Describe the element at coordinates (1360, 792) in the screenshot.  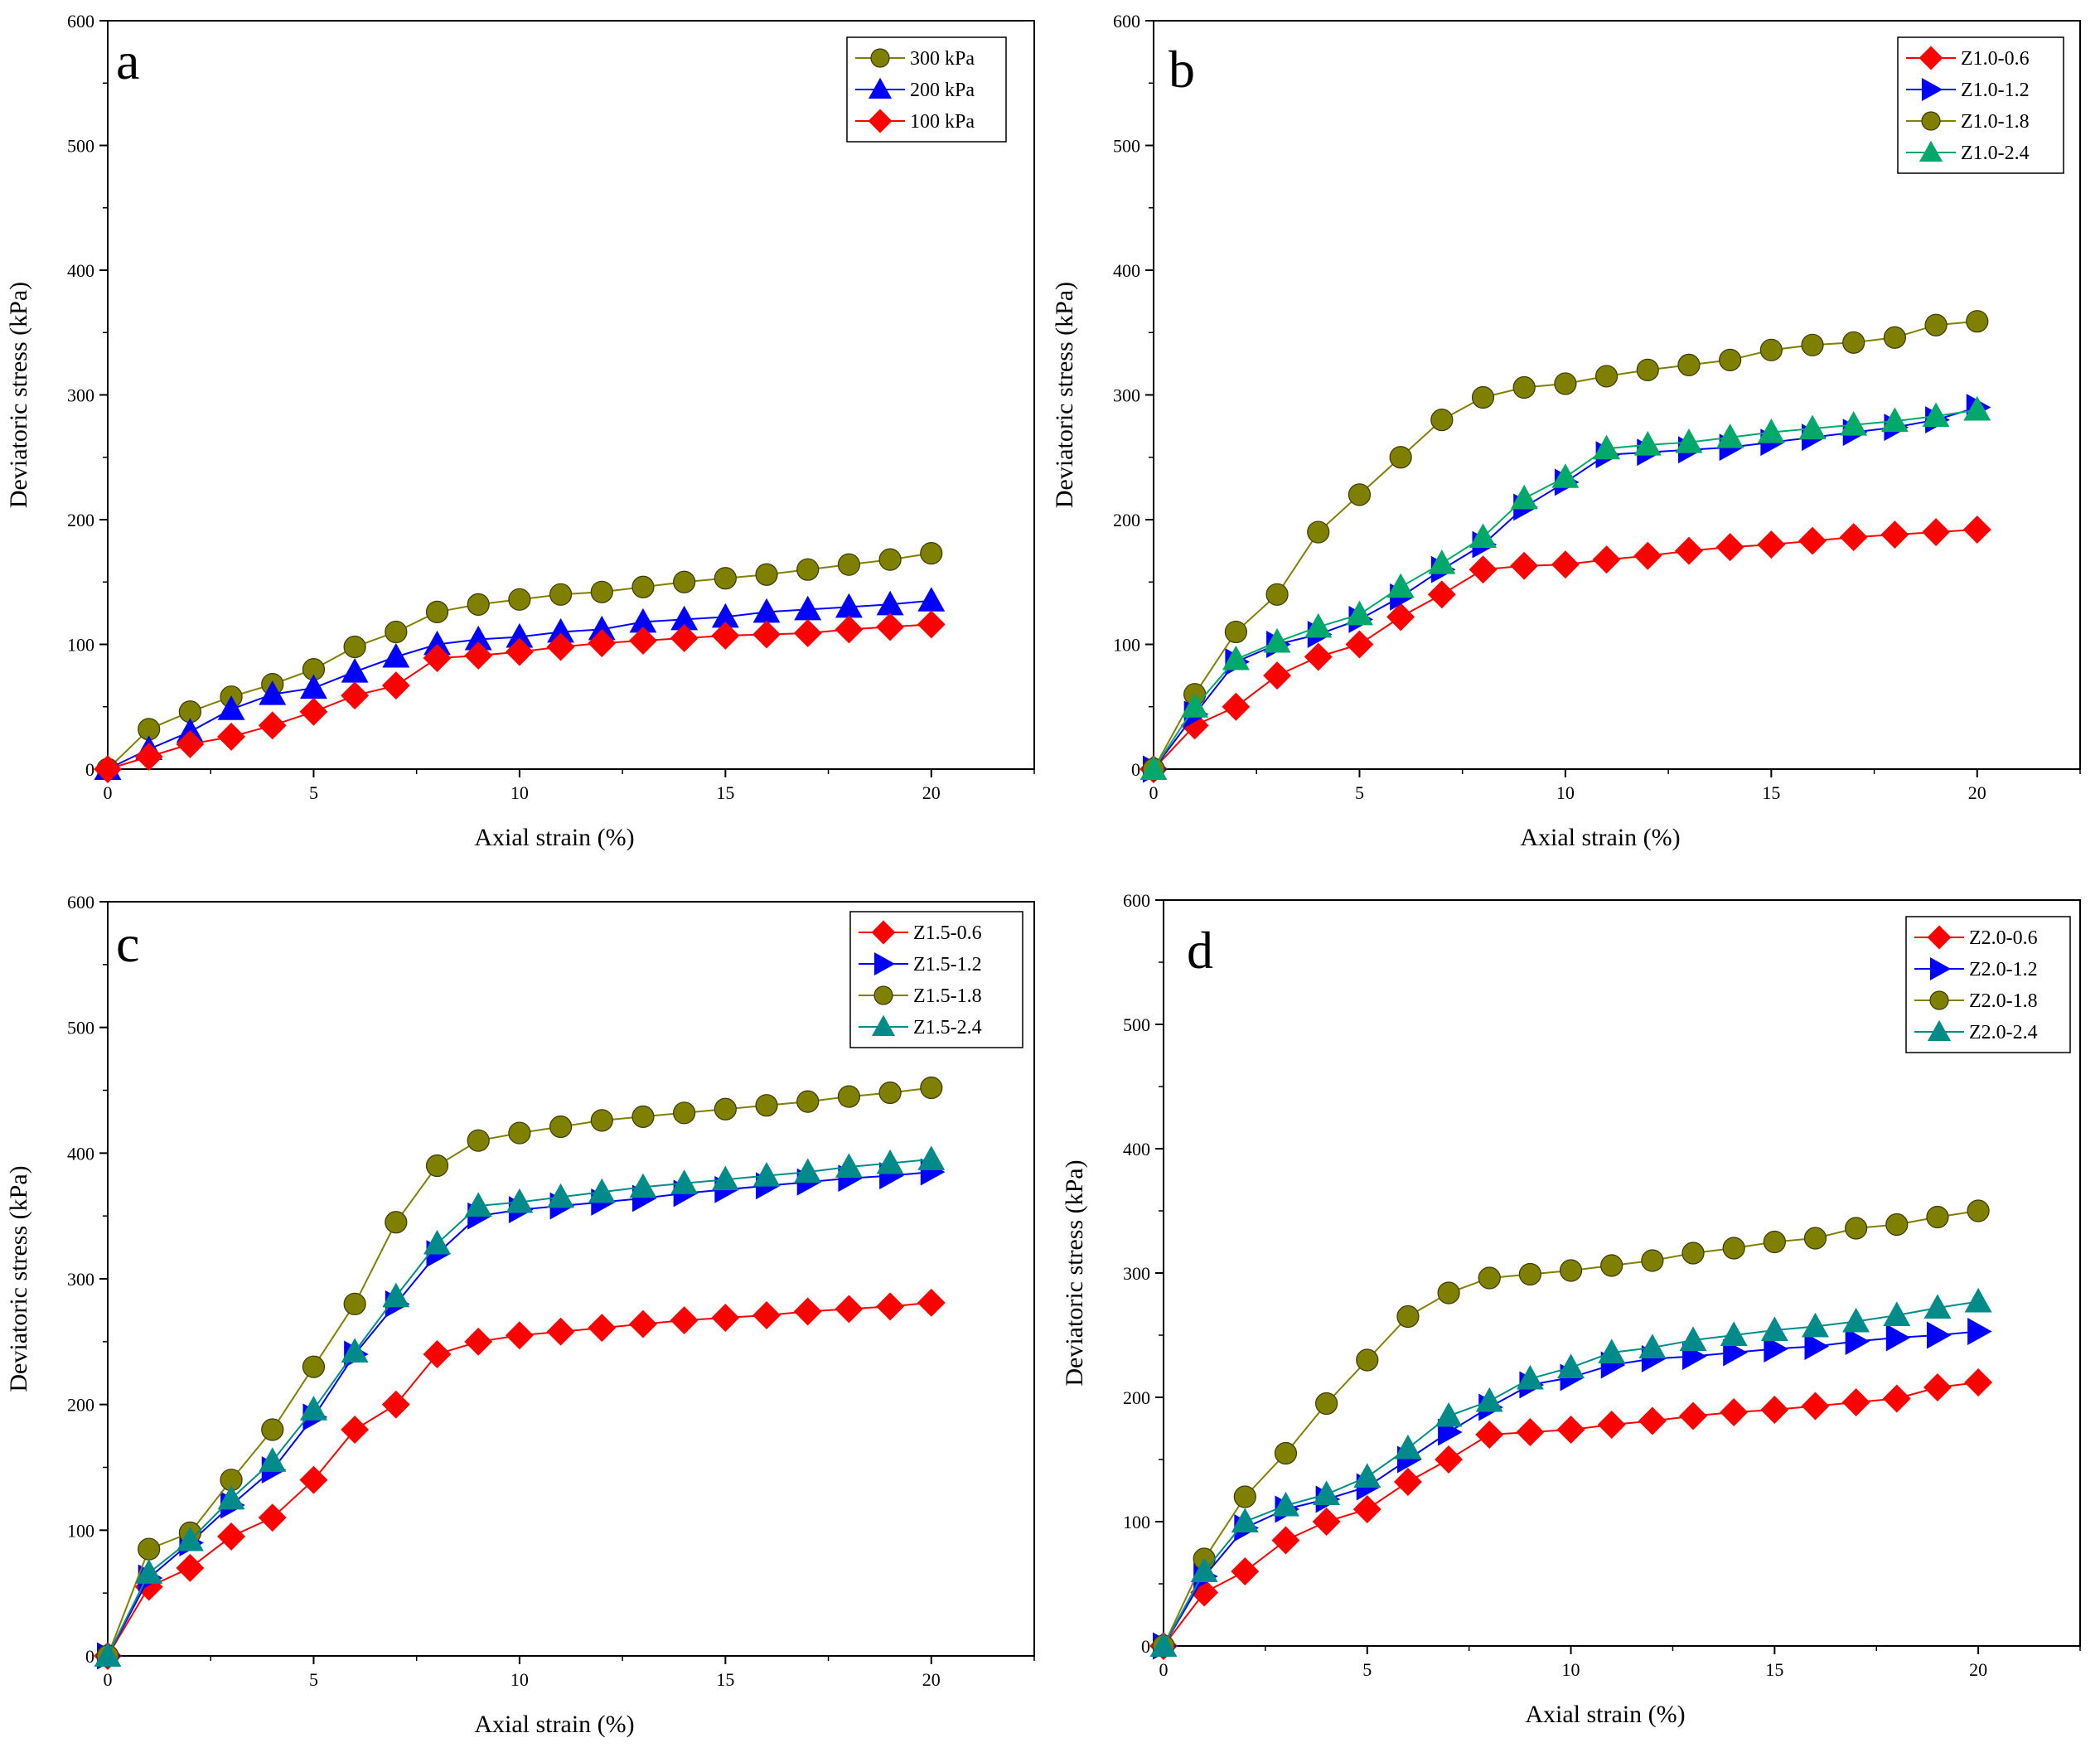
I see `x-tick-label: 5` at that location.